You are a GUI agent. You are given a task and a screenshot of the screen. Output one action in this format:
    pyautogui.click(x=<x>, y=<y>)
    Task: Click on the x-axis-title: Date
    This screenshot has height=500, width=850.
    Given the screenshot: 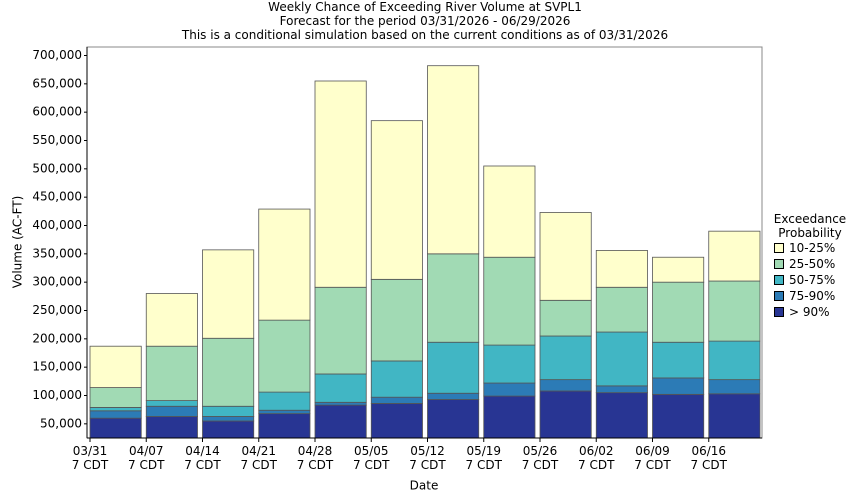 What is the action you would take?
    pyautogui.click(x=424, y=486)
    